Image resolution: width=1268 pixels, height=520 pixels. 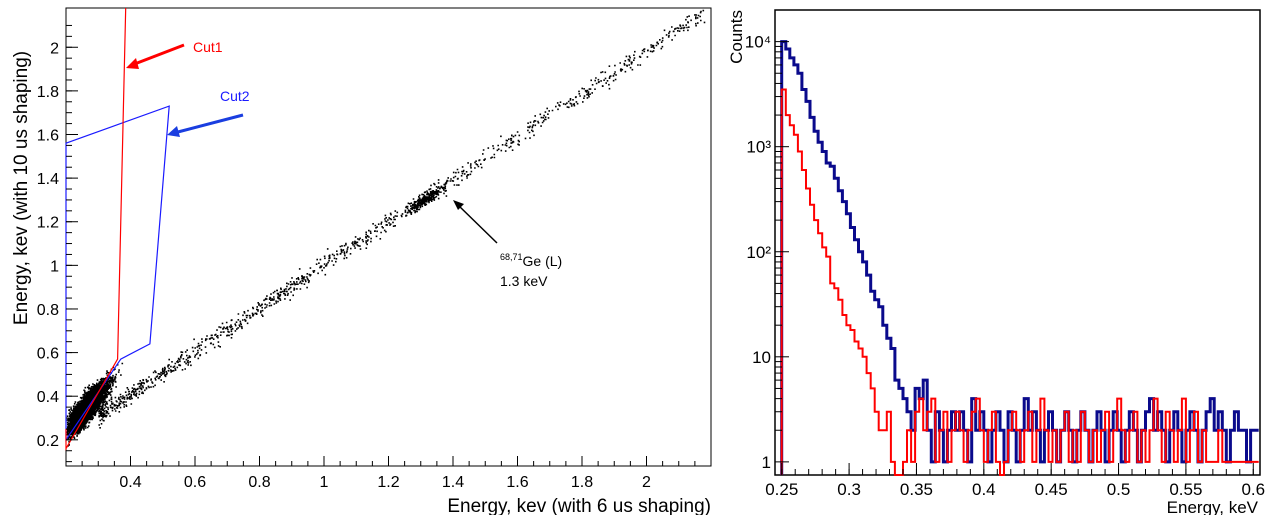 I want to click on cut2-polygon, so click(x=117, y=273).